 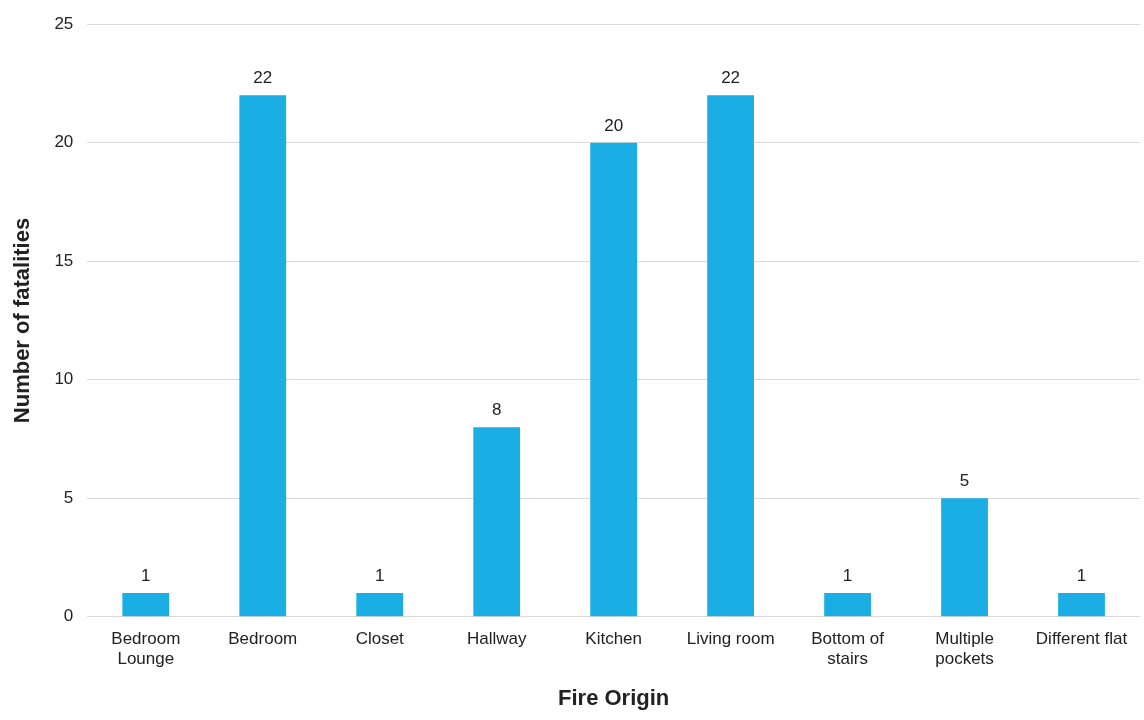 I want to click on y-tick-label: 15, so click(x=64, y=260).